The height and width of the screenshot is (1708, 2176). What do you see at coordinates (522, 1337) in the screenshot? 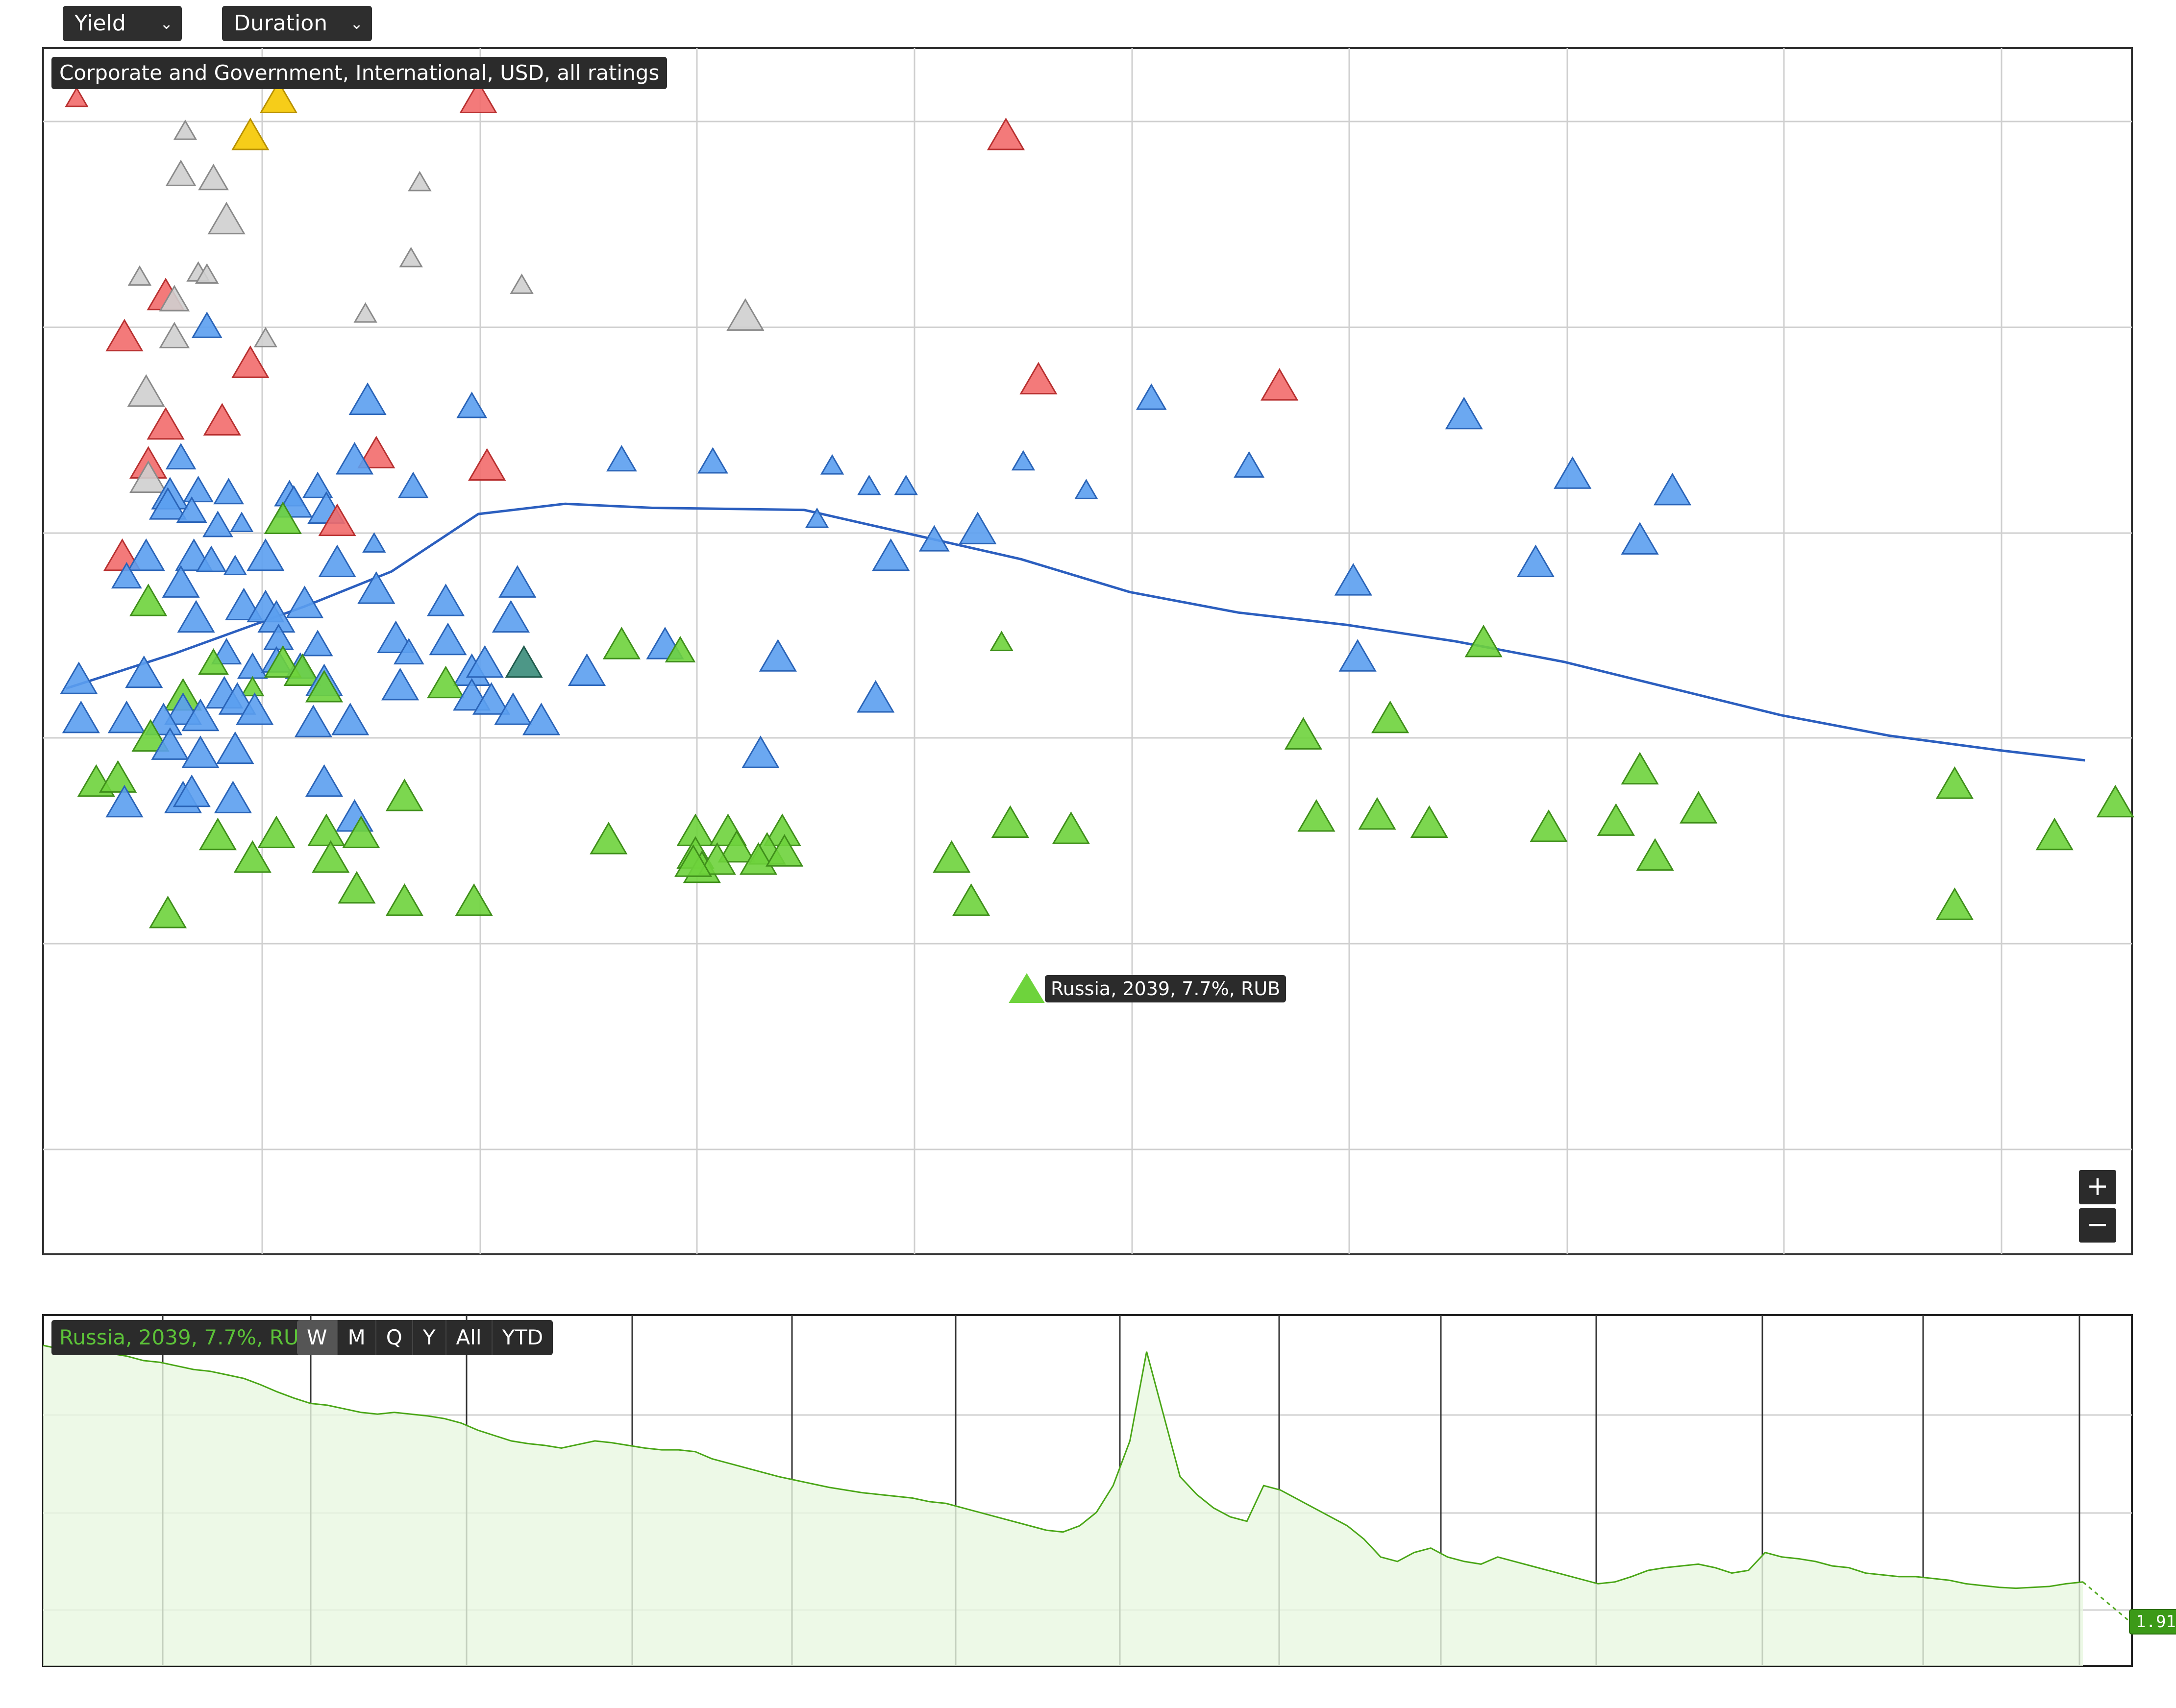
I see `range-button-ytd: YTD` at bounding box center [522, 1337].